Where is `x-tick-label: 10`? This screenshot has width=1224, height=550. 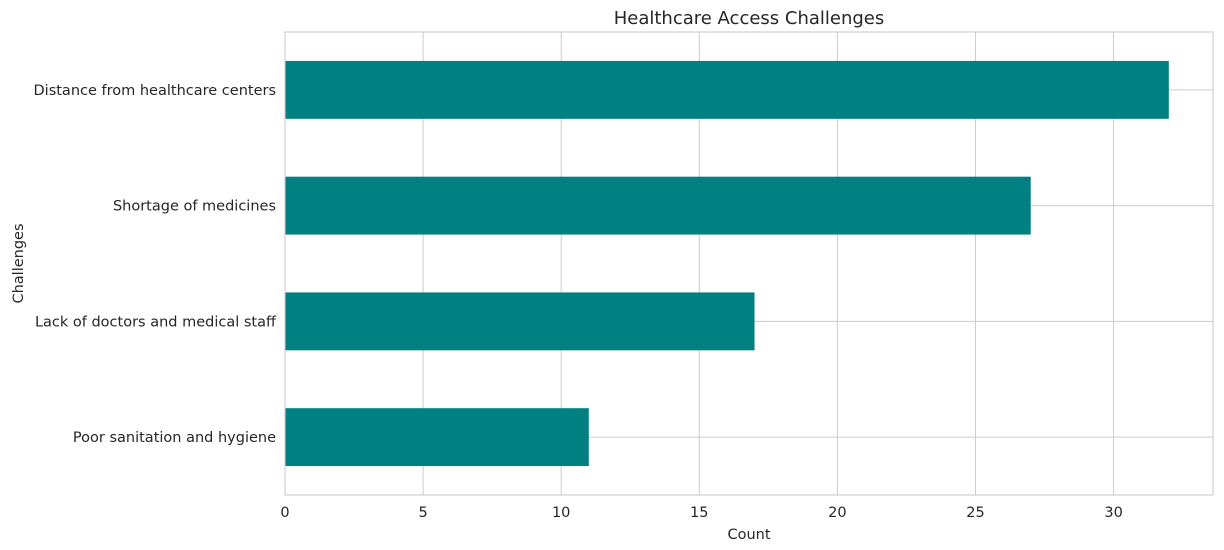 x-tick-label: 10 is located at coordinates (561, 513).